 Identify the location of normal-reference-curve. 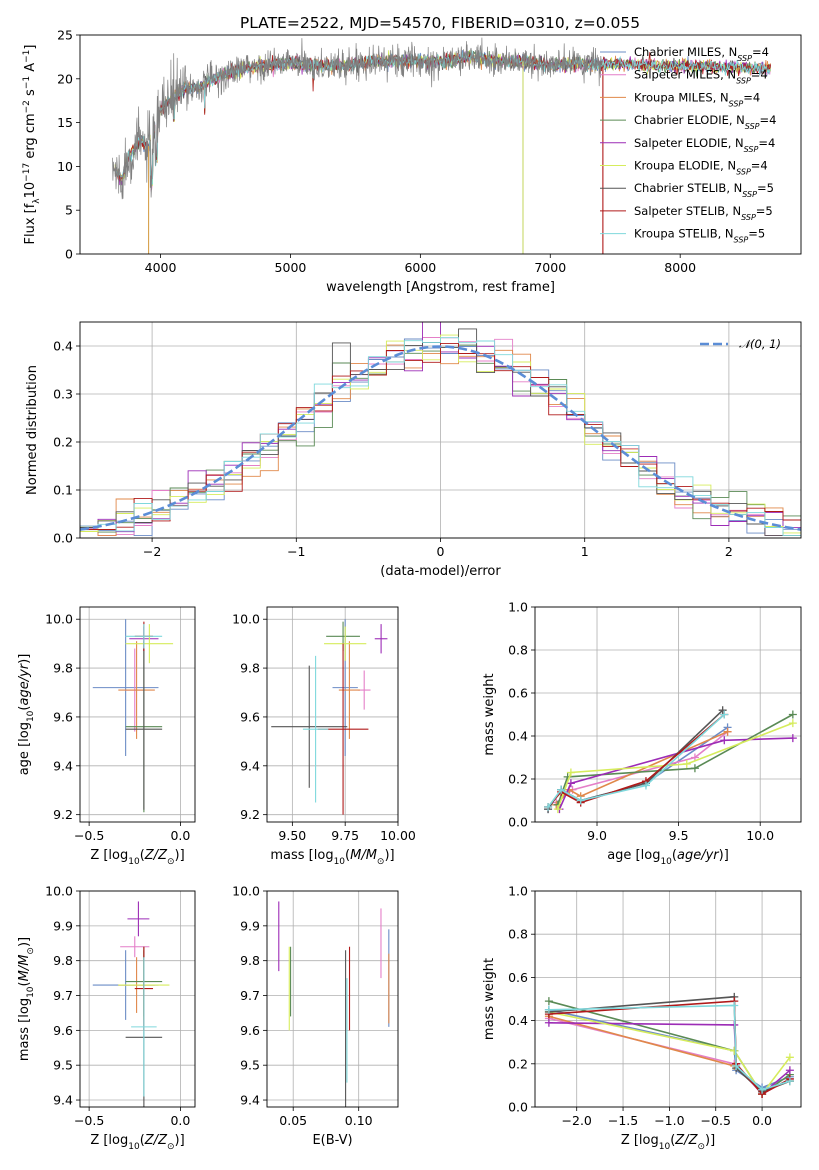
(440, 438).